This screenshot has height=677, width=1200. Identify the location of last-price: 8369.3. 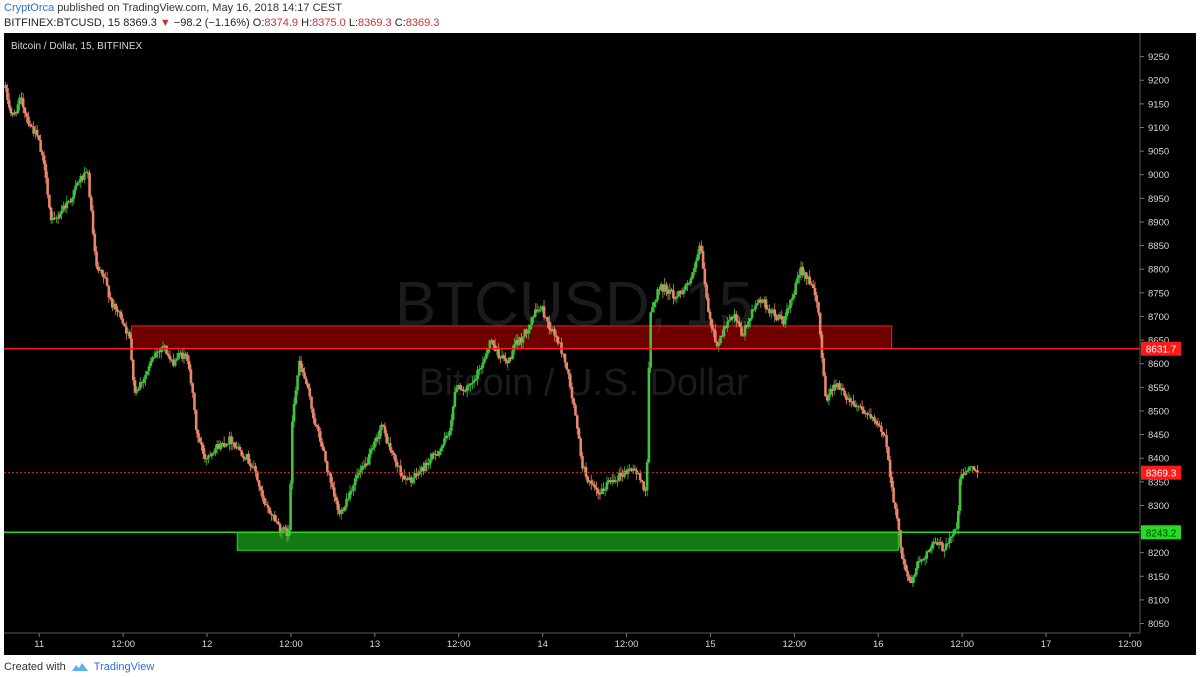
(140, 23).